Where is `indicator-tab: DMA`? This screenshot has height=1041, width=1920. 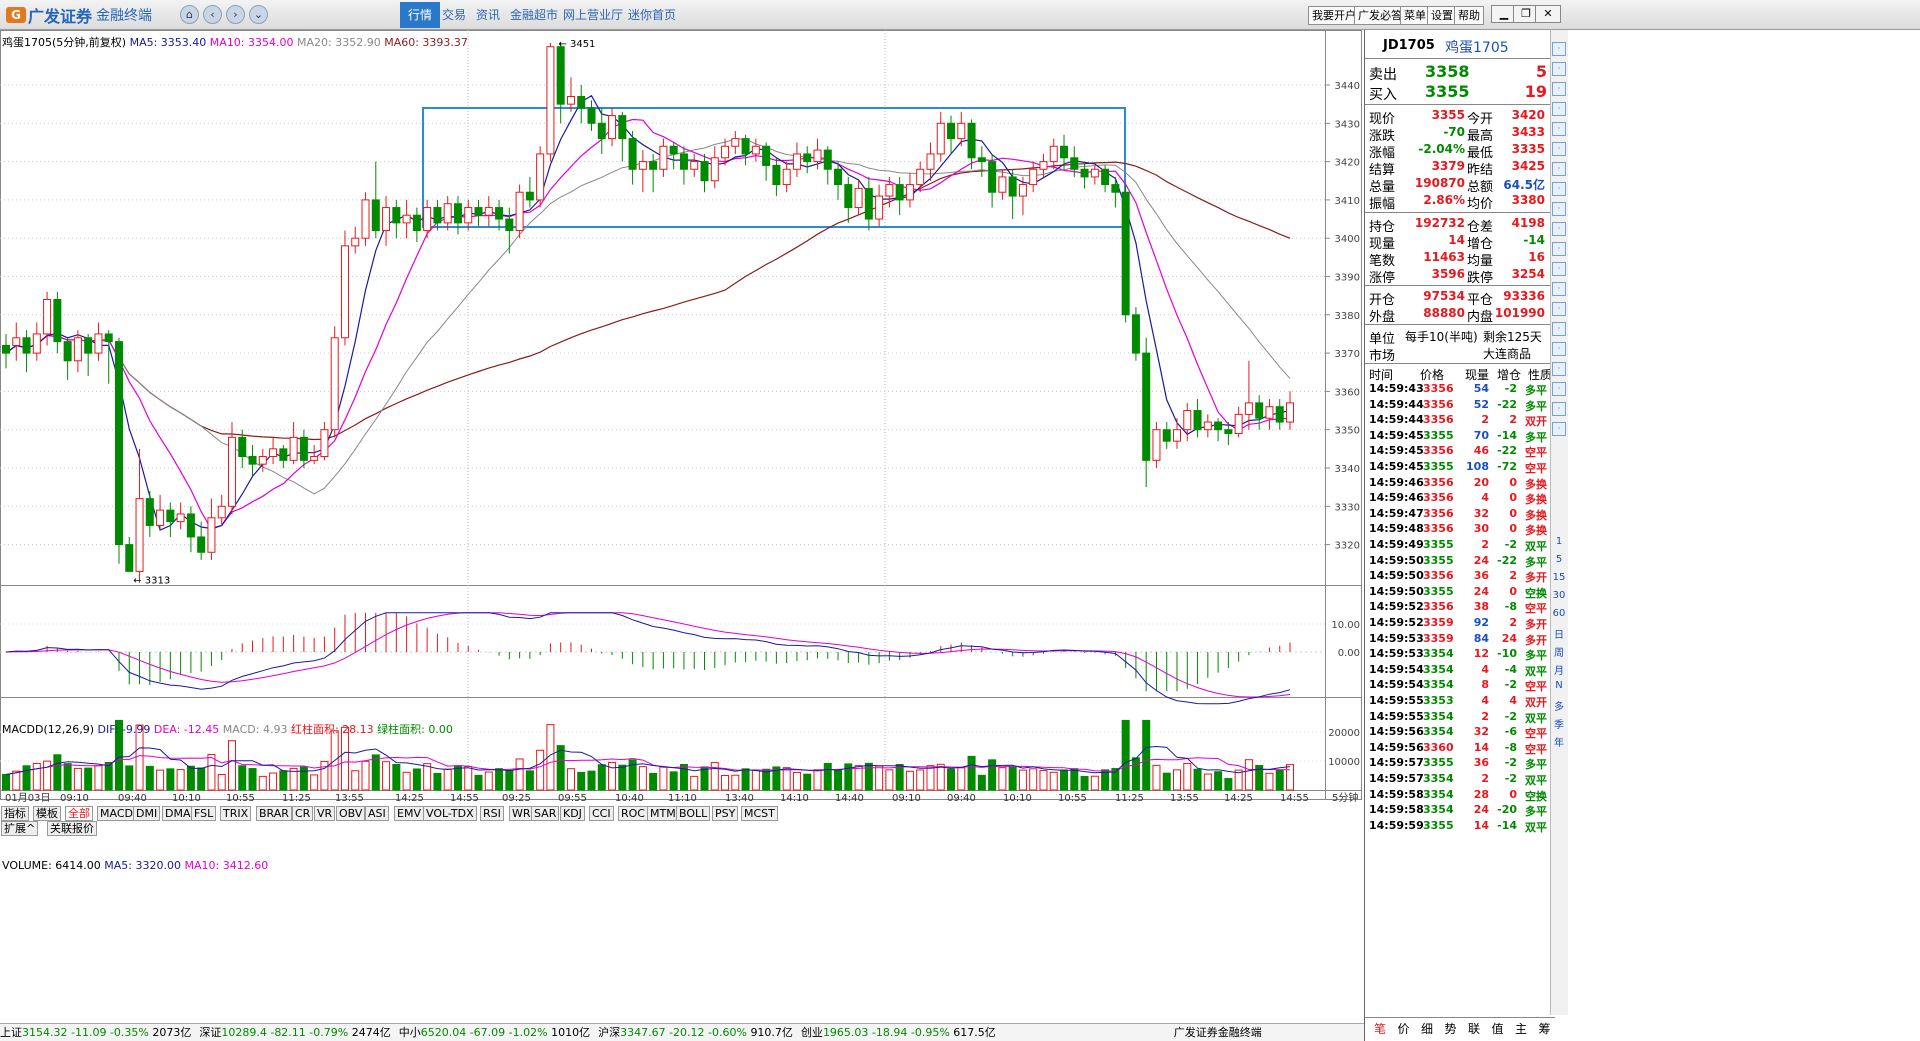
indicator-tab: DMA is located at coordinates (178, 813).